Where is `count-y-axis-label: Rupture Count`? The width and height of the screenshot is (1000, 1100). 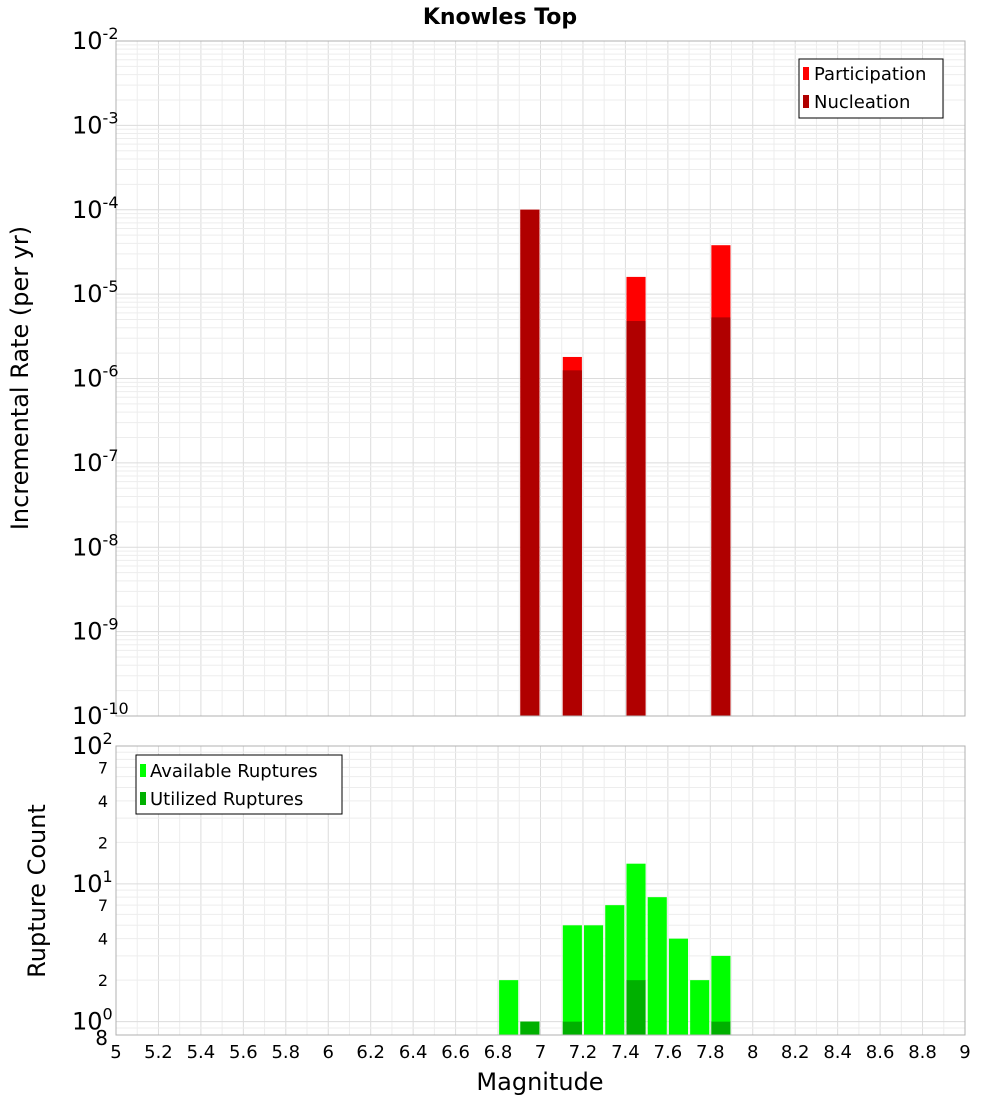 count-y-axis-label: Rupture Count is located at coordinates (37, 891).